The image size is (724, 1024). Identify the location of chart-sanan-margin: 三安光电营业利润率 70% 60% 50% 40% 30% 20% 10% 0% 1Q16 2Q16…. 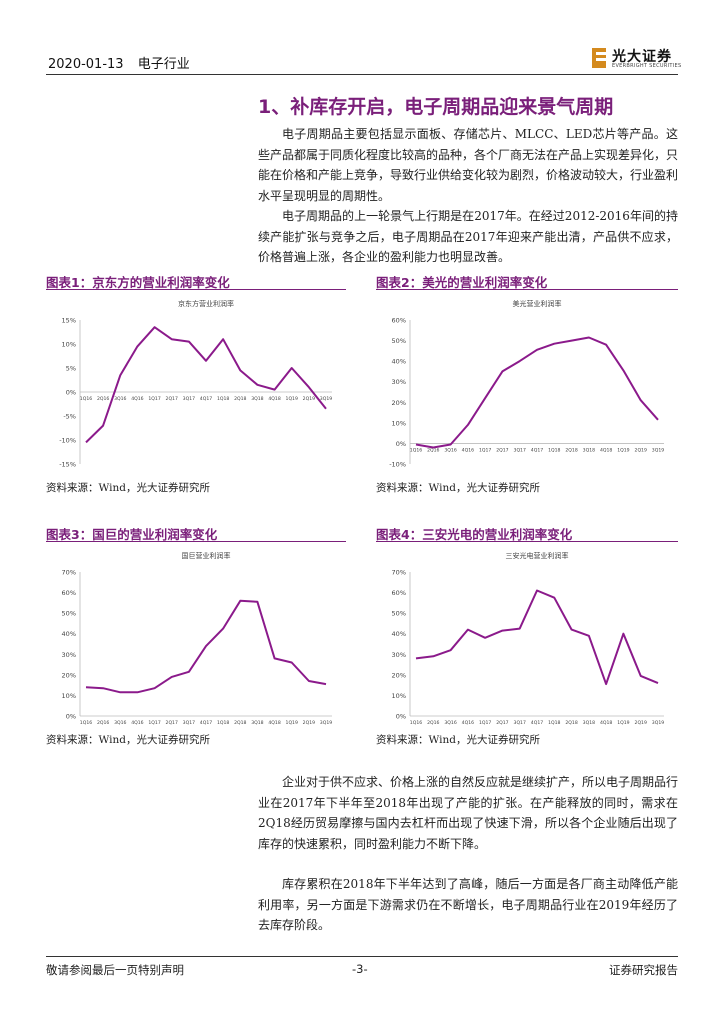
(528, 638).